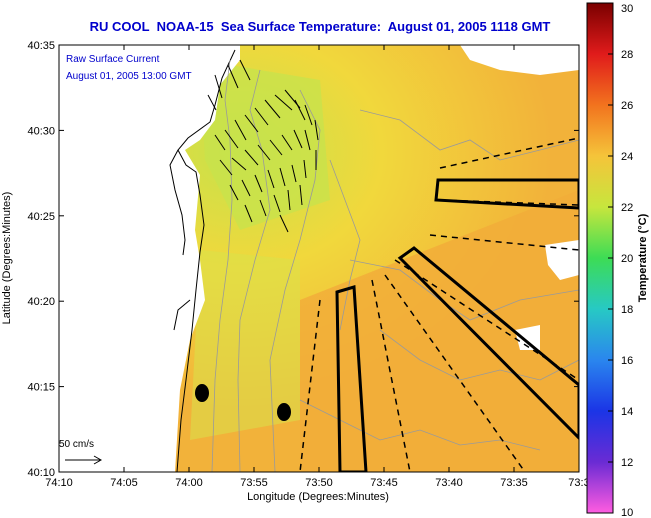 This screenshot has height=518, width=651. What do you see at coordinates (245, 345) in the screenshot?
I see `sst-cool-nearshore` at bounding box center [245, 345].